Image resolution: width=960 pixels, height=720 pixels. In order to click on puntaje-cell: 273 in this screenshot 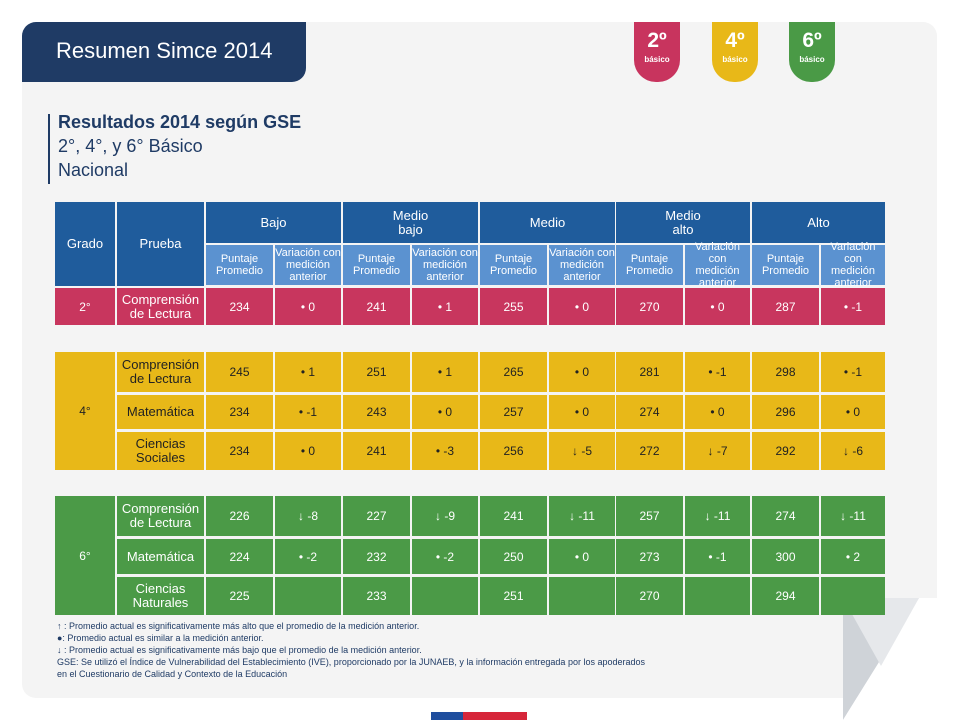, I will do `click(649, 556)`.